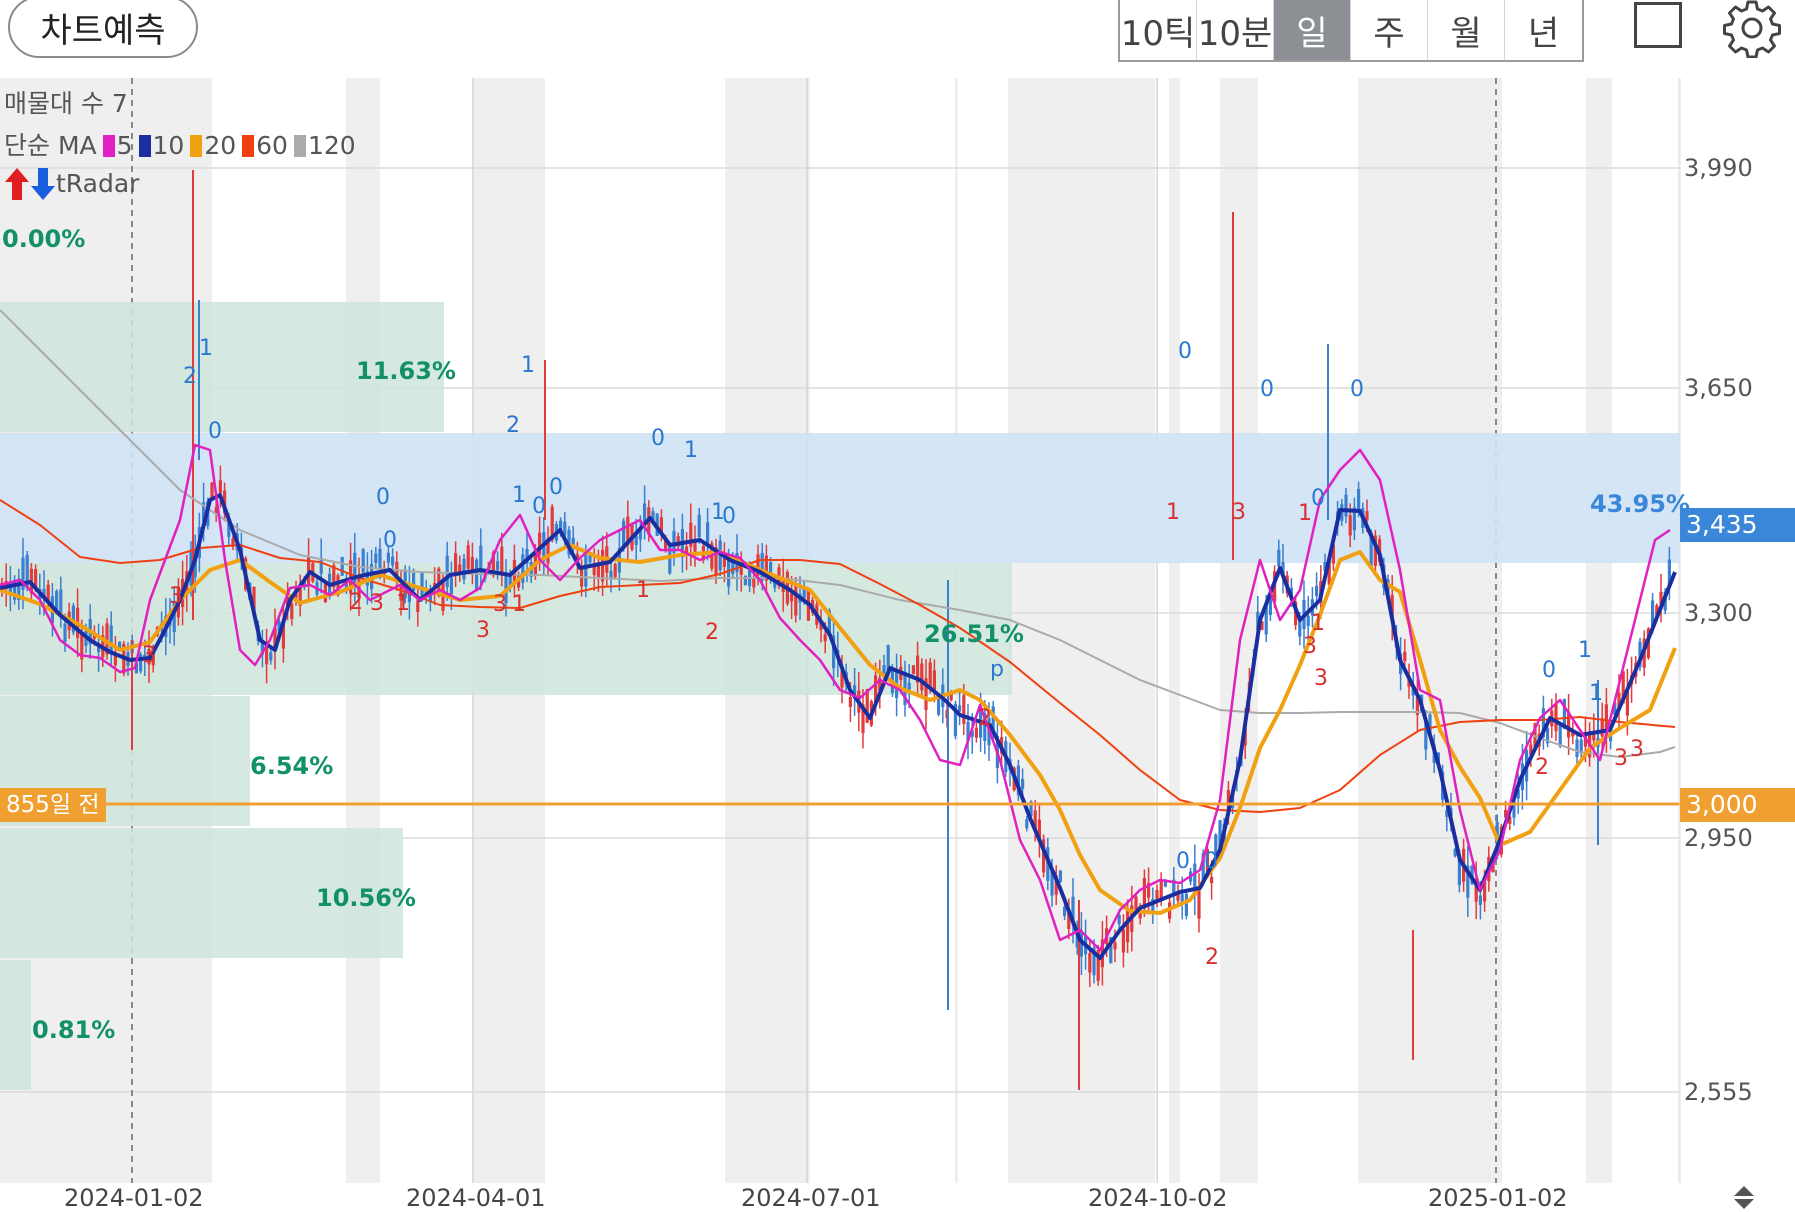 Image resolution: width=1795 pixels, height=1212 pixels. Describe the element at coordinates (144, 146) in the screenshot. I see `ma10-swatch` at that location.